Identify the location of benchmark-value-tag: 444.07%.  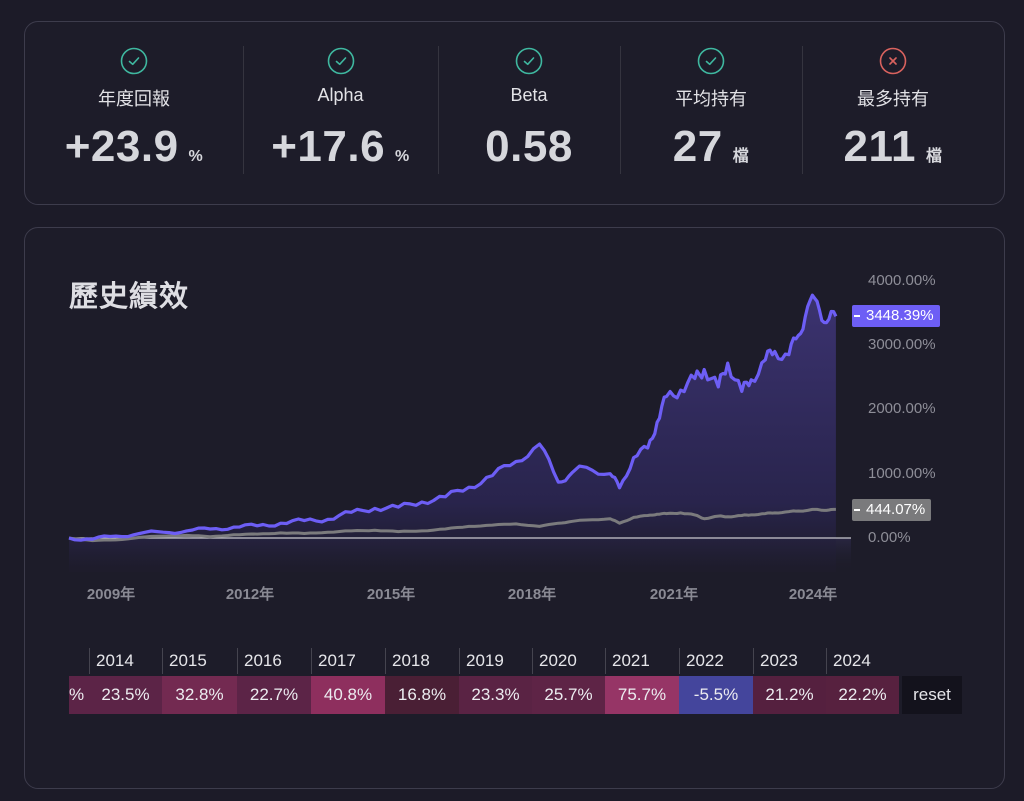
(892, 510).